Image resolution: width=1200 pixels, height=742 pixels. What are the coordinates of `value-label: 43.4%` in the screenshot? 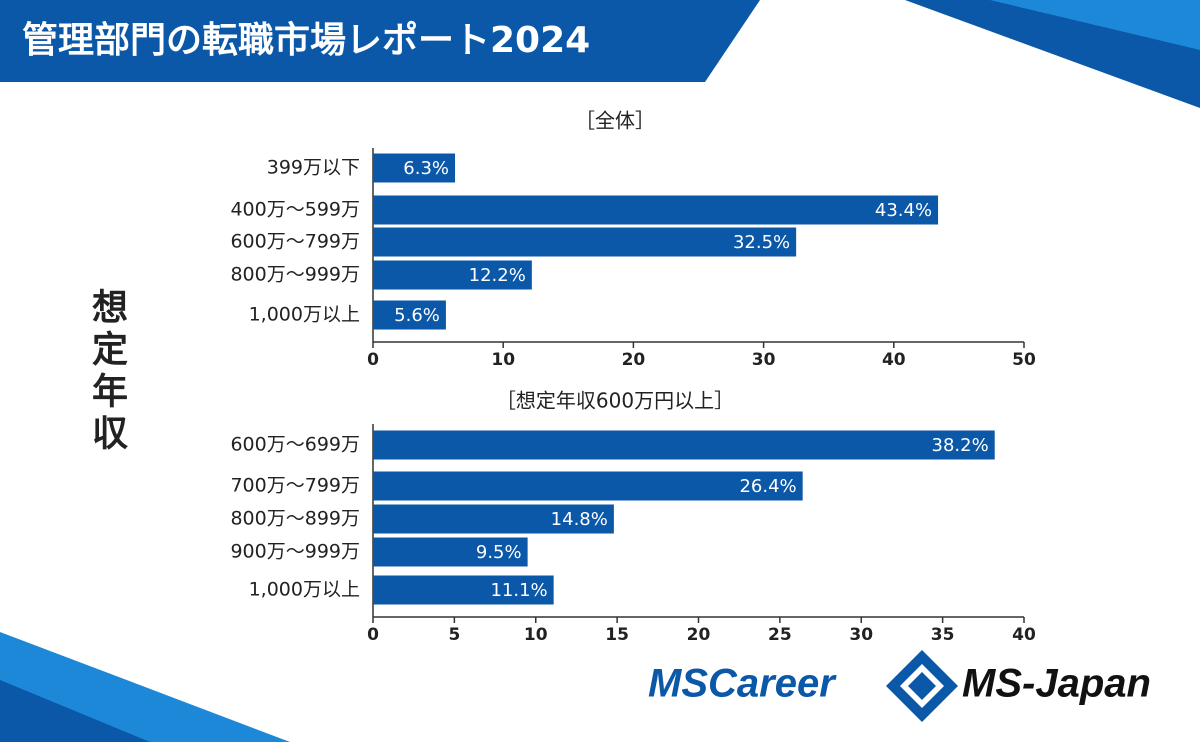 It's located at (903, 210).